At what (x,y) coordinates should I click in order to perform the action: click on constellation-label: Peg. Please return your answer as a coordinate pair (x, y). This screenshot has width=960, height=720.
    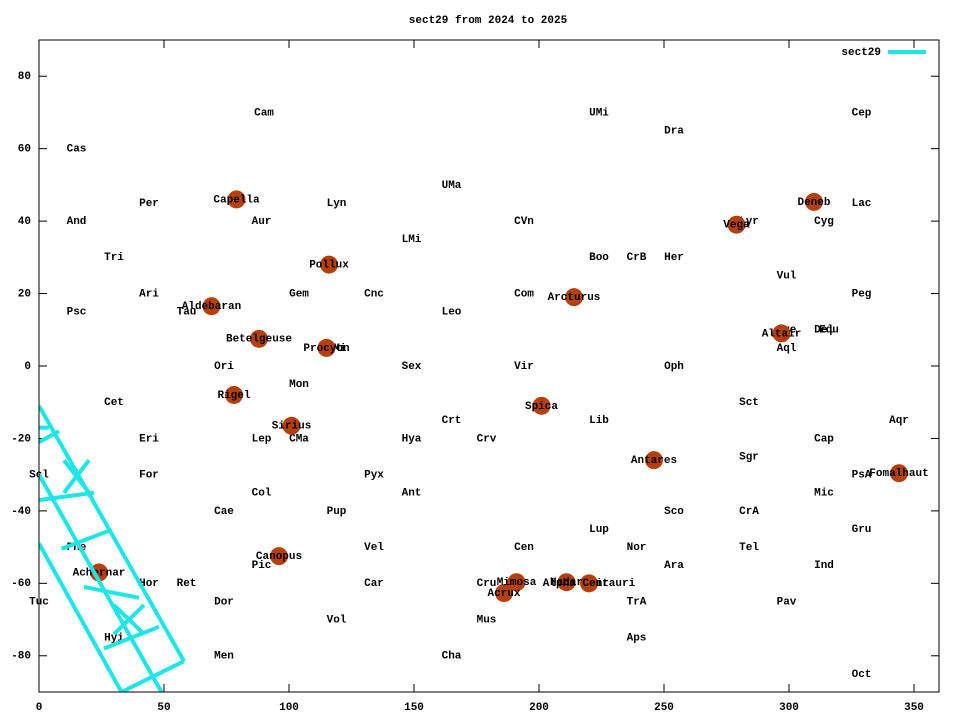
    Looking at the image, I should click on (862, 294).